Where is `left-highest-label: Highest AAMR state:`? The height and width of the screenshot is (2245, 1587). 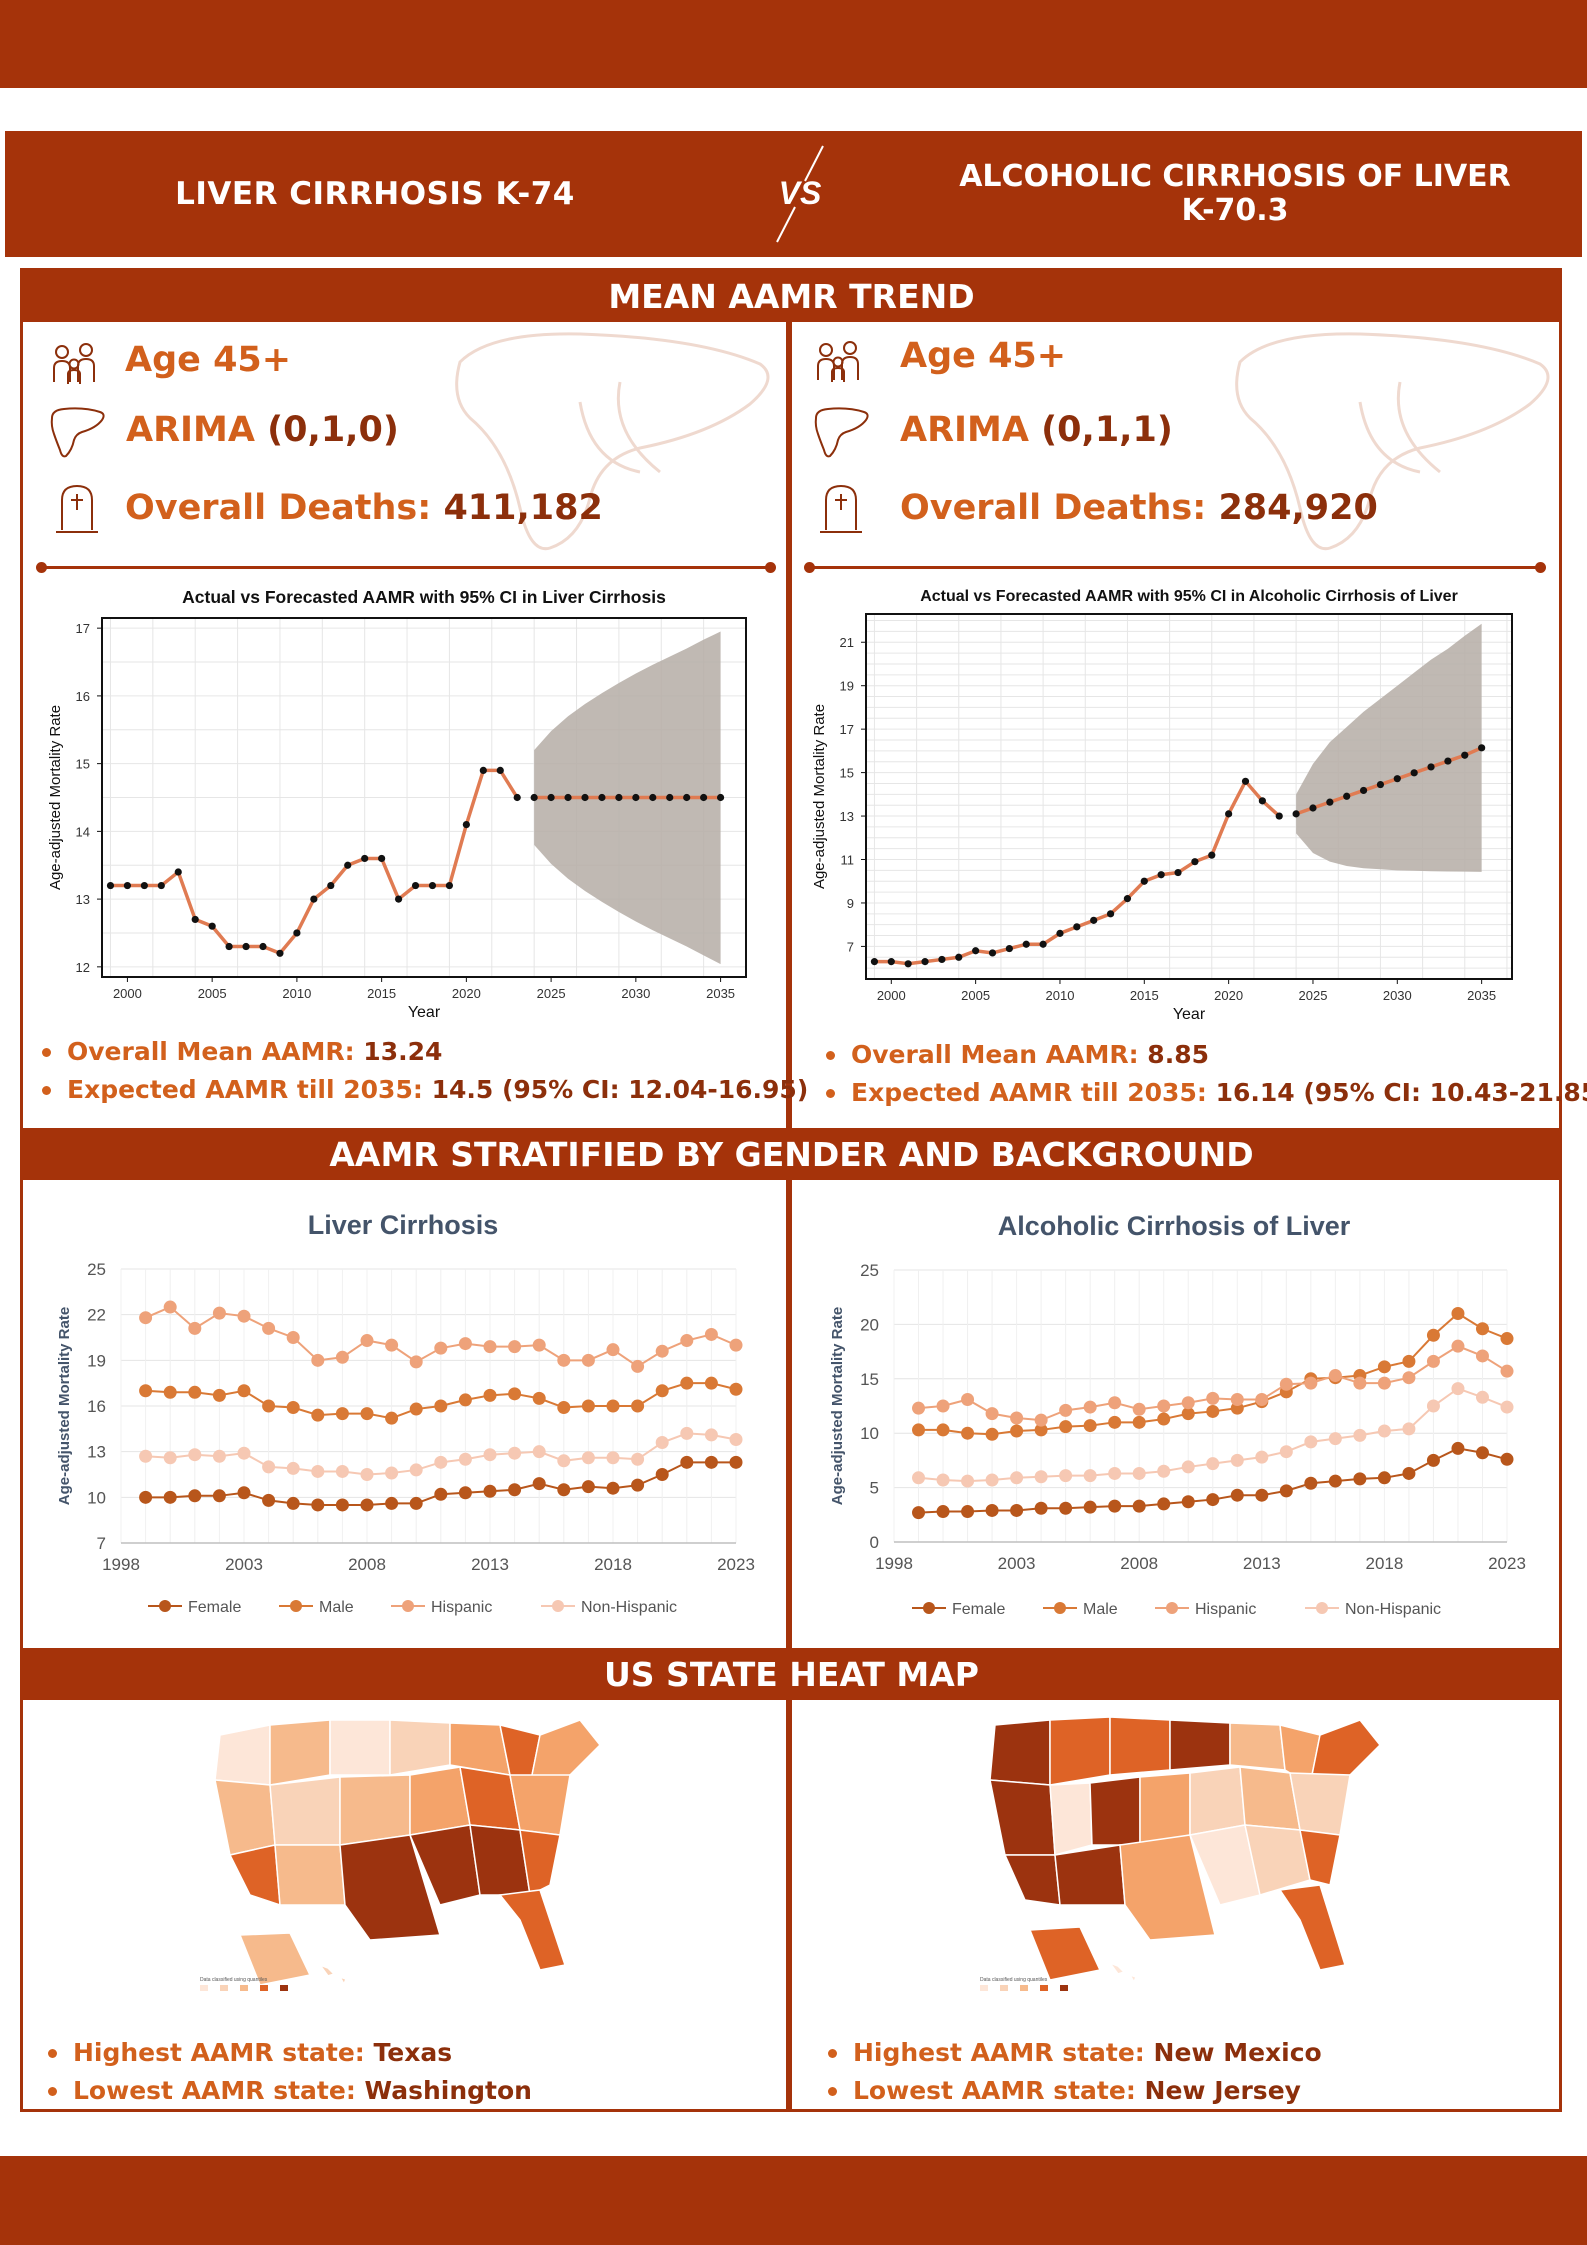 left-highest-label: Highest AAMR state: is located at coordinates (219, 2052).